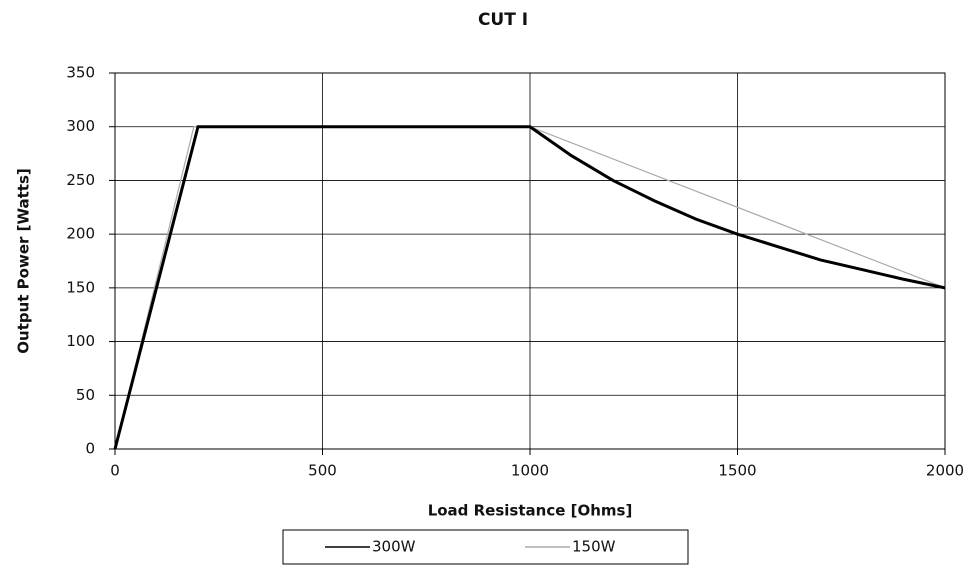 Image resolution: width=979 pixels, height=567 pixels. Describe the element at coordinates (115, 471) in the screenshot. I see `x-tick-label: 0` at that location.